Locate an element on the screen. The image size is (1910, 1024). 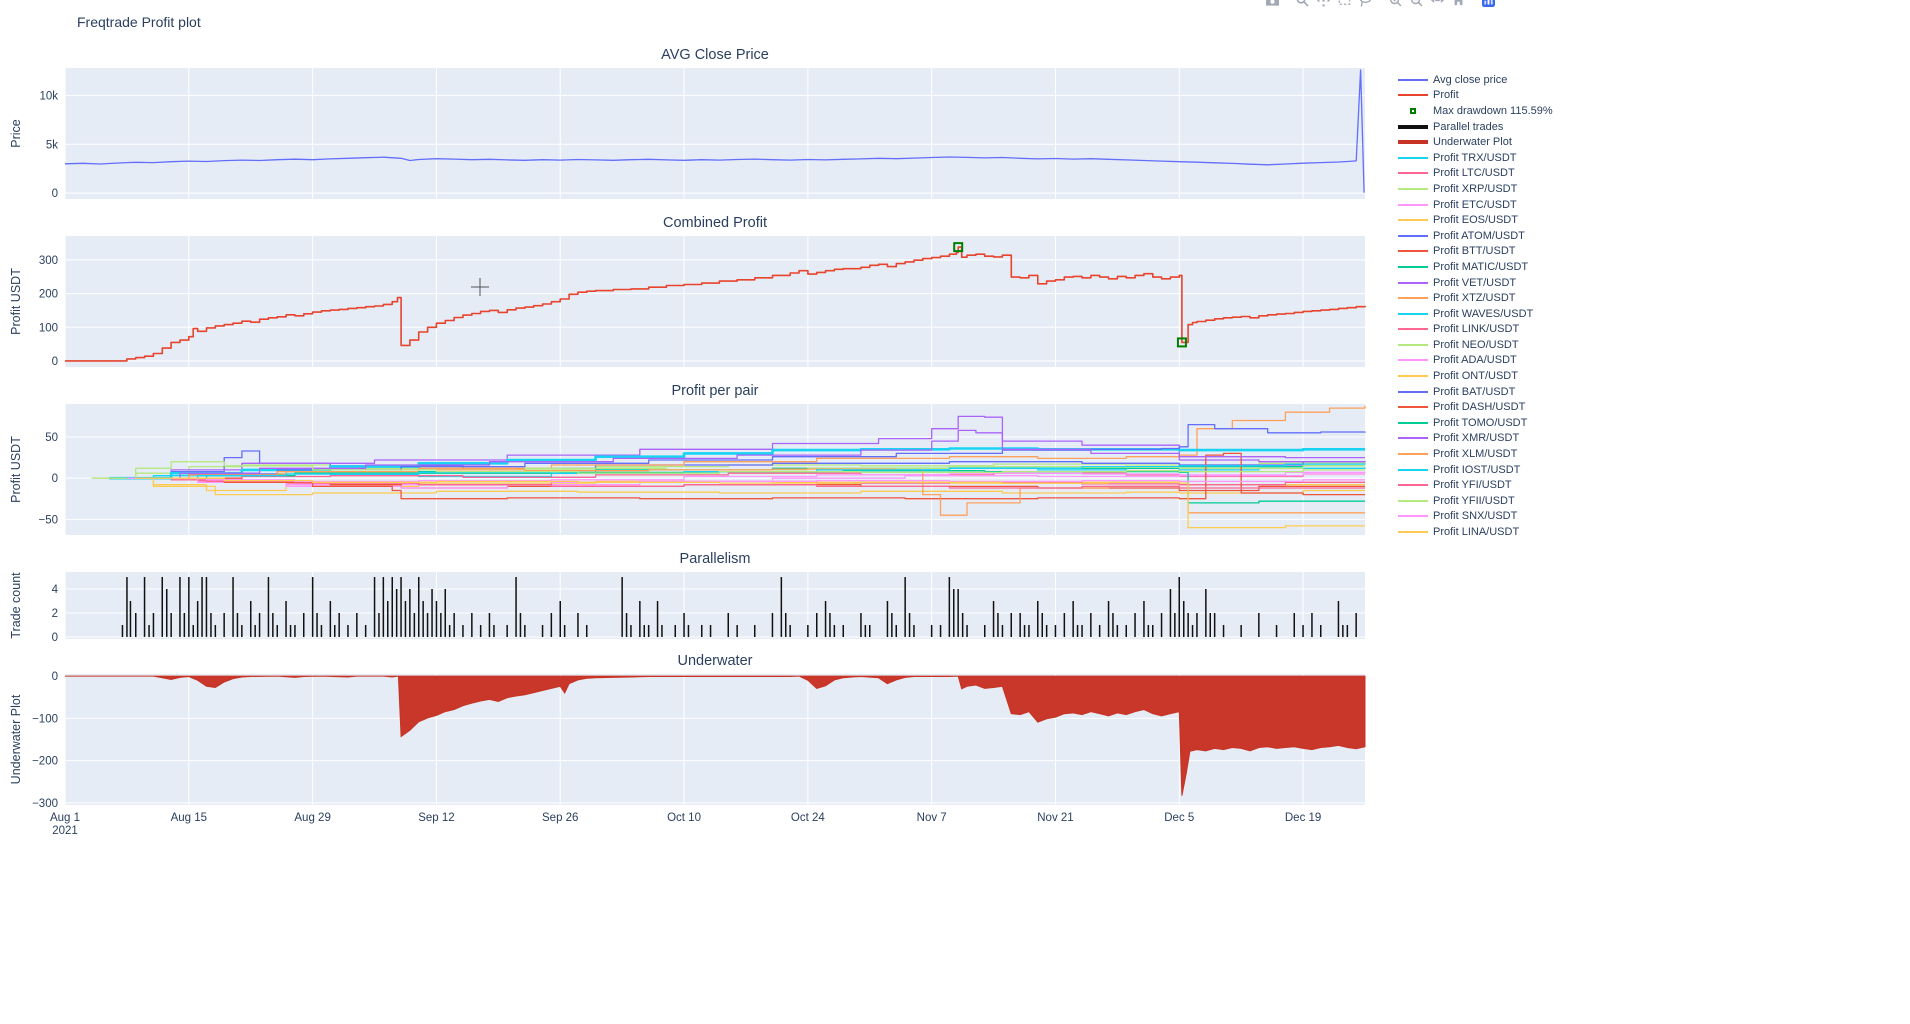
legend-label: Profit NEO/USDT is located at coordinates (1476, 344).